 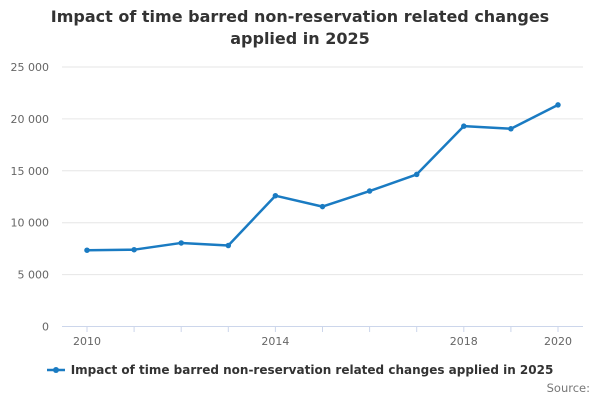 What do you see at coordinates (464, 341) in the screenshot?
I see `x-axis-label: 2018` at bounding box center [464, 341].